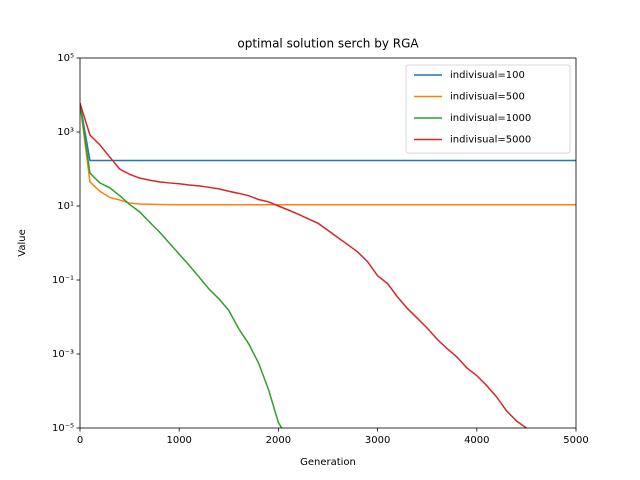  Describe the element at coordinates (575, 440) in the screenshot. I see `x-tick-label: 5000` at that location.